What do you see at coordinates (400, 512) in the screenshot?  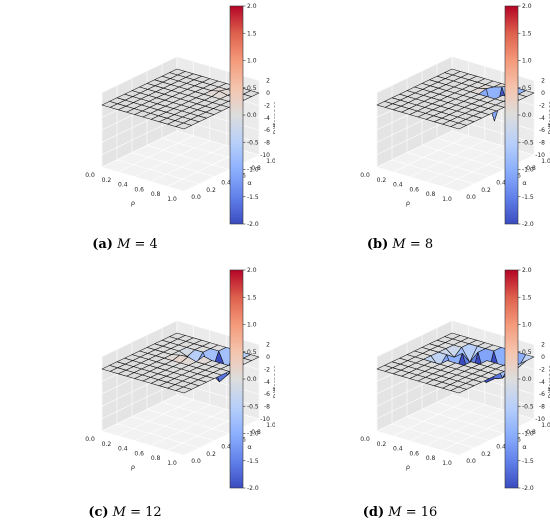 I see `caption-d: (d) M = 16` at bounding box center [400, 512].